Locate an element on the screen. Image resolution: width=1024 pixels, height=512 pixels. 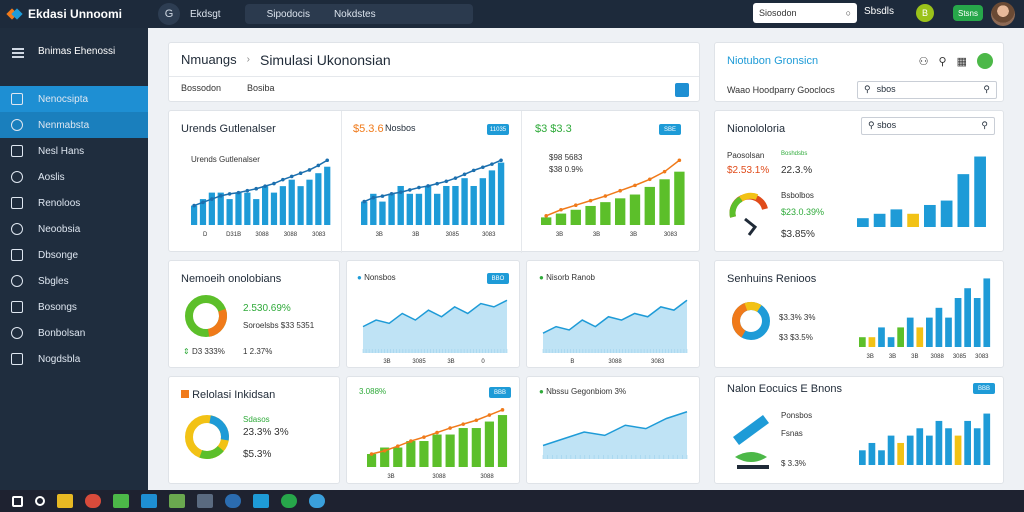
sidebar-item-9: Bonbolsan is located at coordinates (74, 333).